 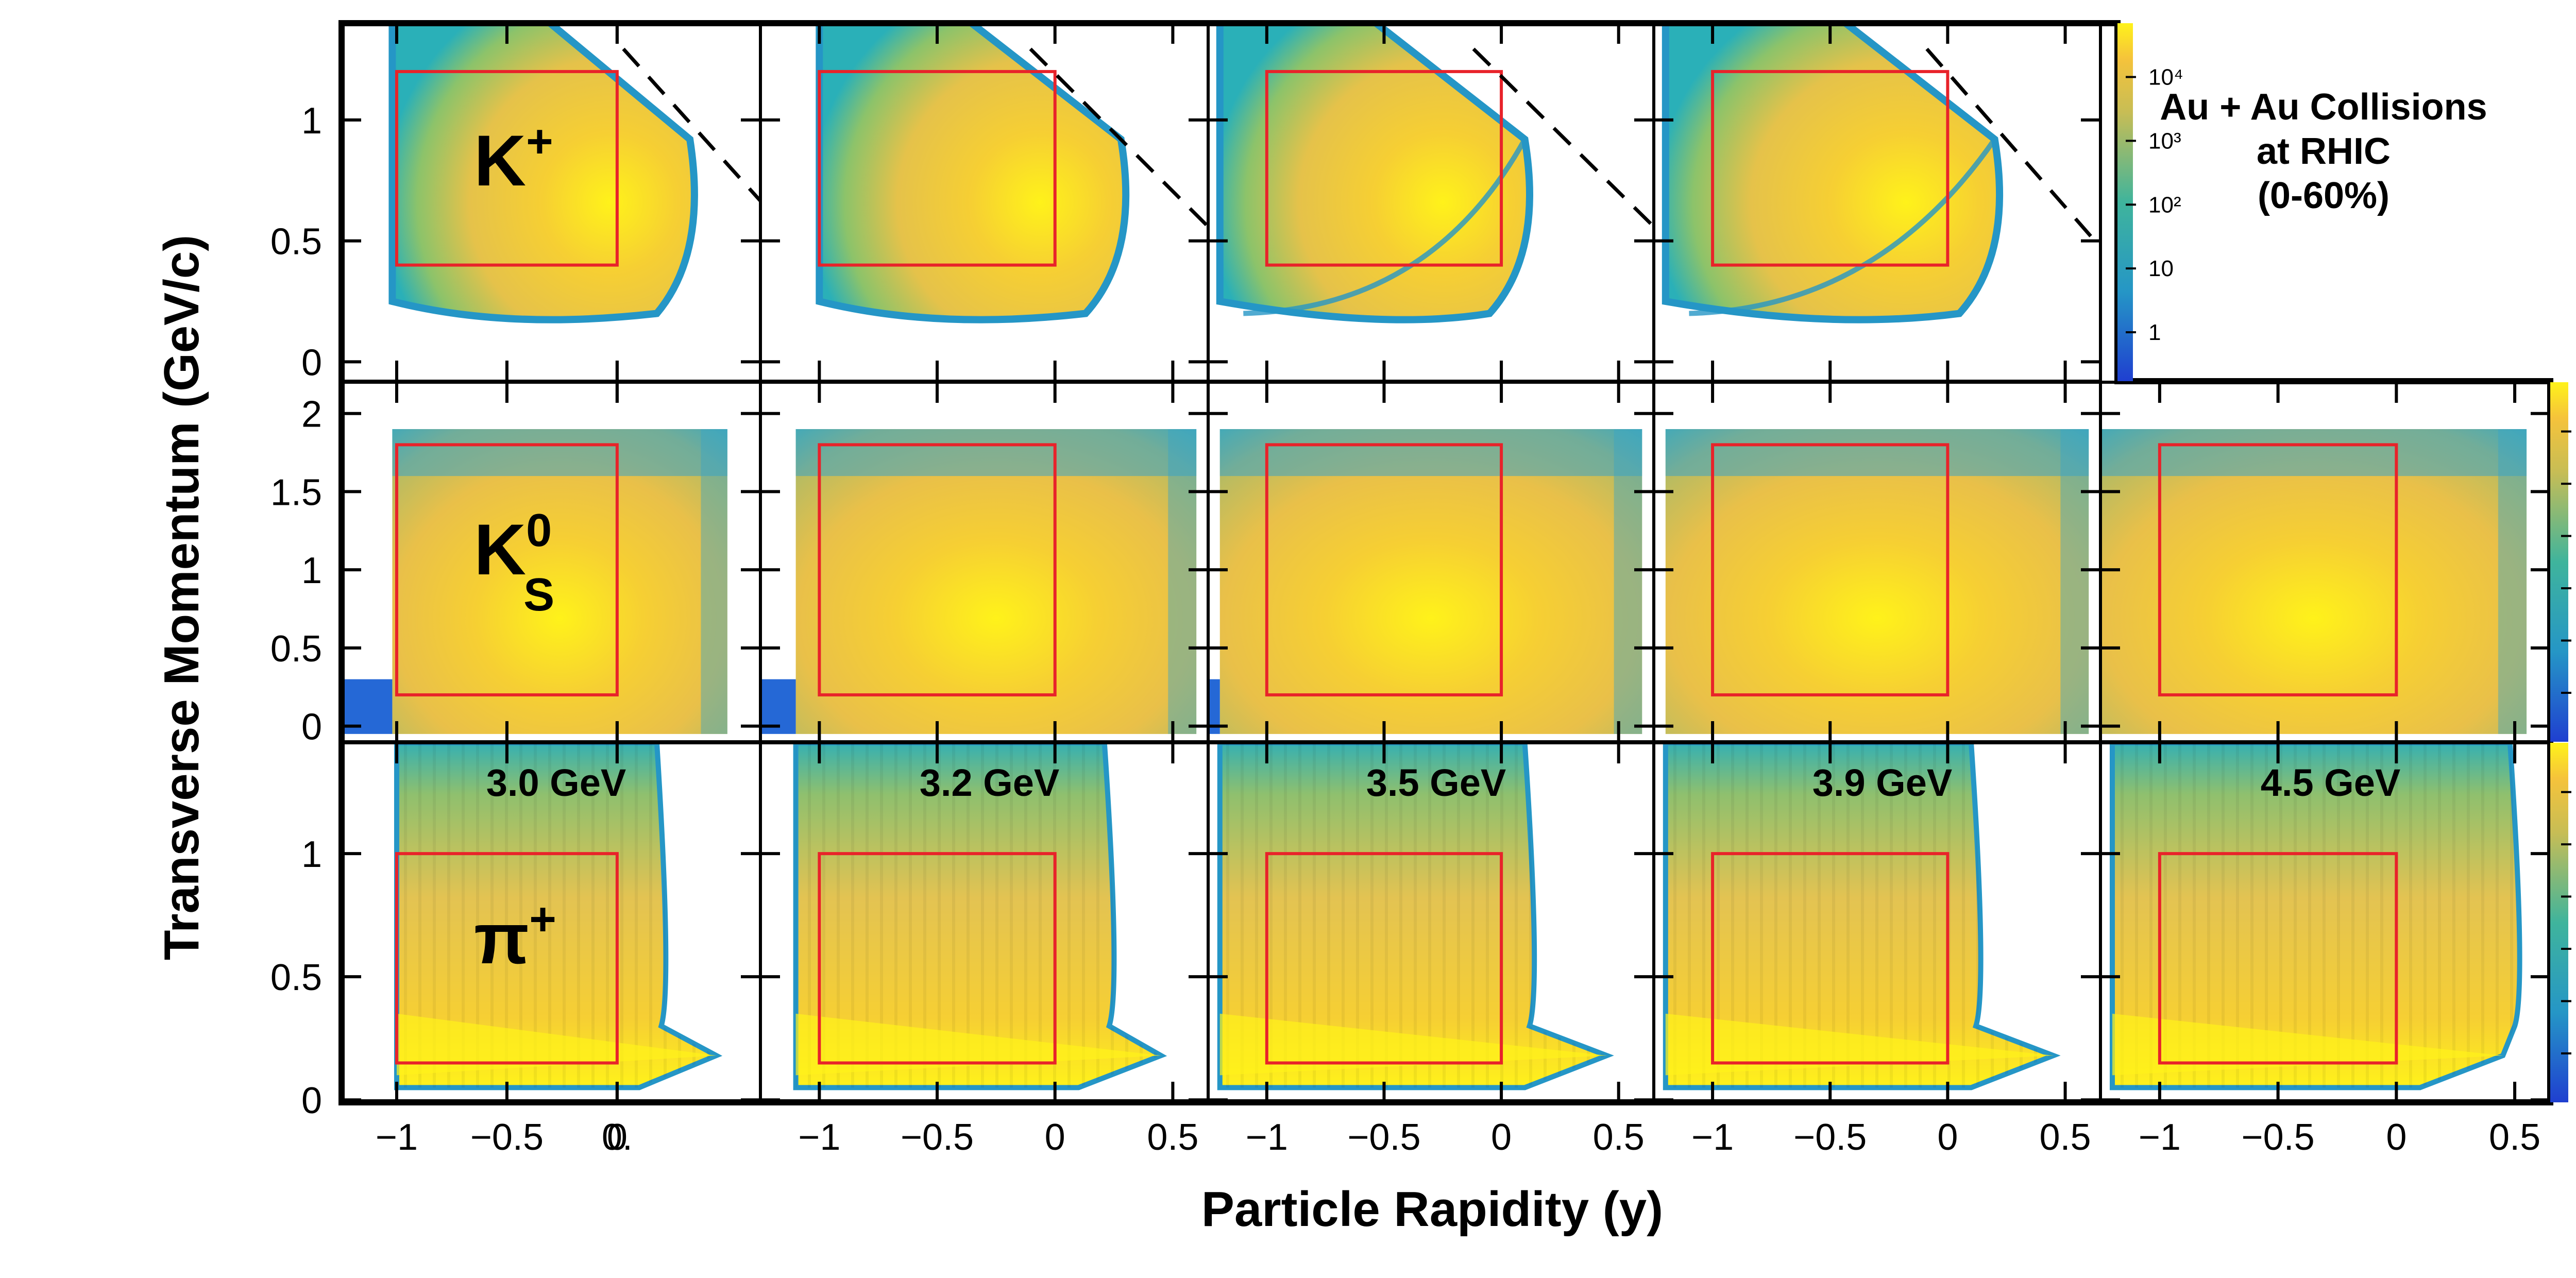 I want to click on particle-label: K+, so click(x=513, y=158).